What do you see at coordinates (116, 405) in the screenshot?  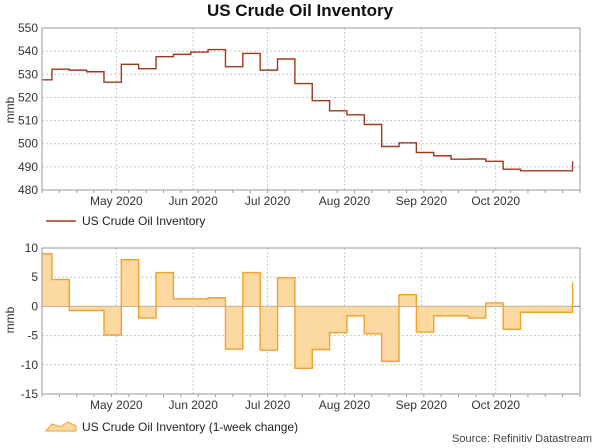 I see `bot-x-tick-label: May 2020` at bounding box center [116, 405].